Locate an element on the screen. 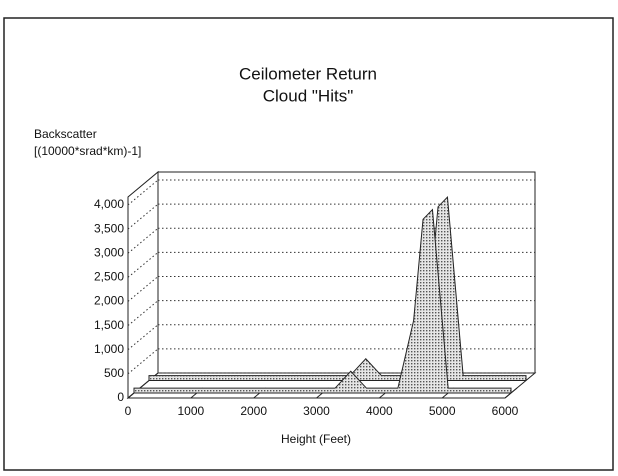  y-tick-label: 3,000 is located at coordinates (109, 252).